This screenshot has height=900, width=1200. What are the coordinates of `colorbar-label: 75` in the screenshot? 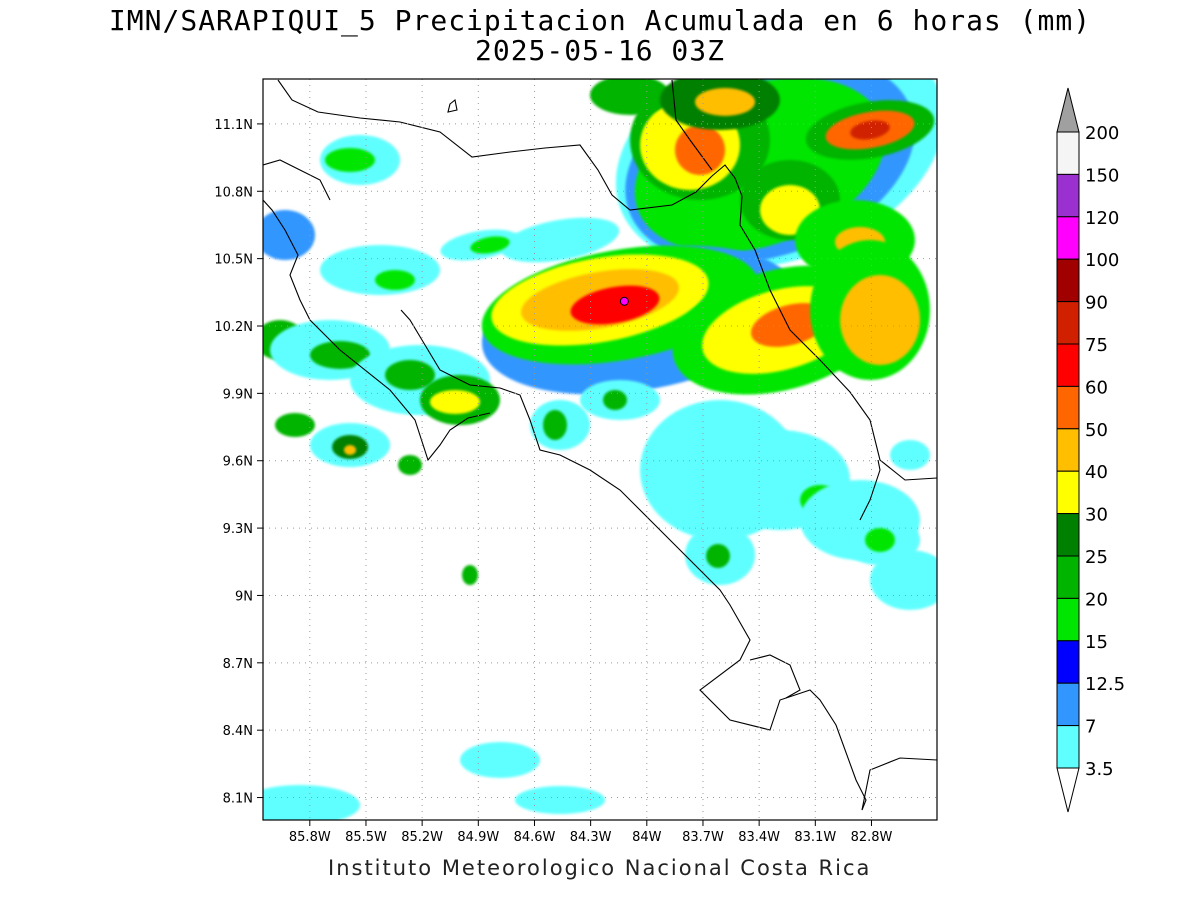 It's located at (1096, 345).